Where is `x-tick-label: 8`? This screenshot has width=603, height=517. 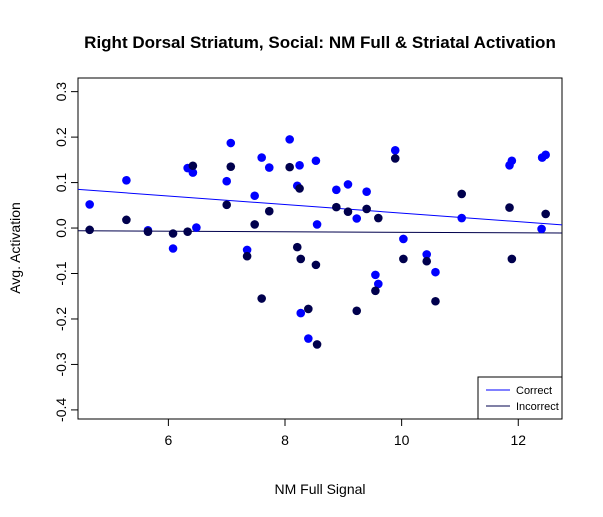
x-tick-label: 8 is located at coordinates (285, 440).